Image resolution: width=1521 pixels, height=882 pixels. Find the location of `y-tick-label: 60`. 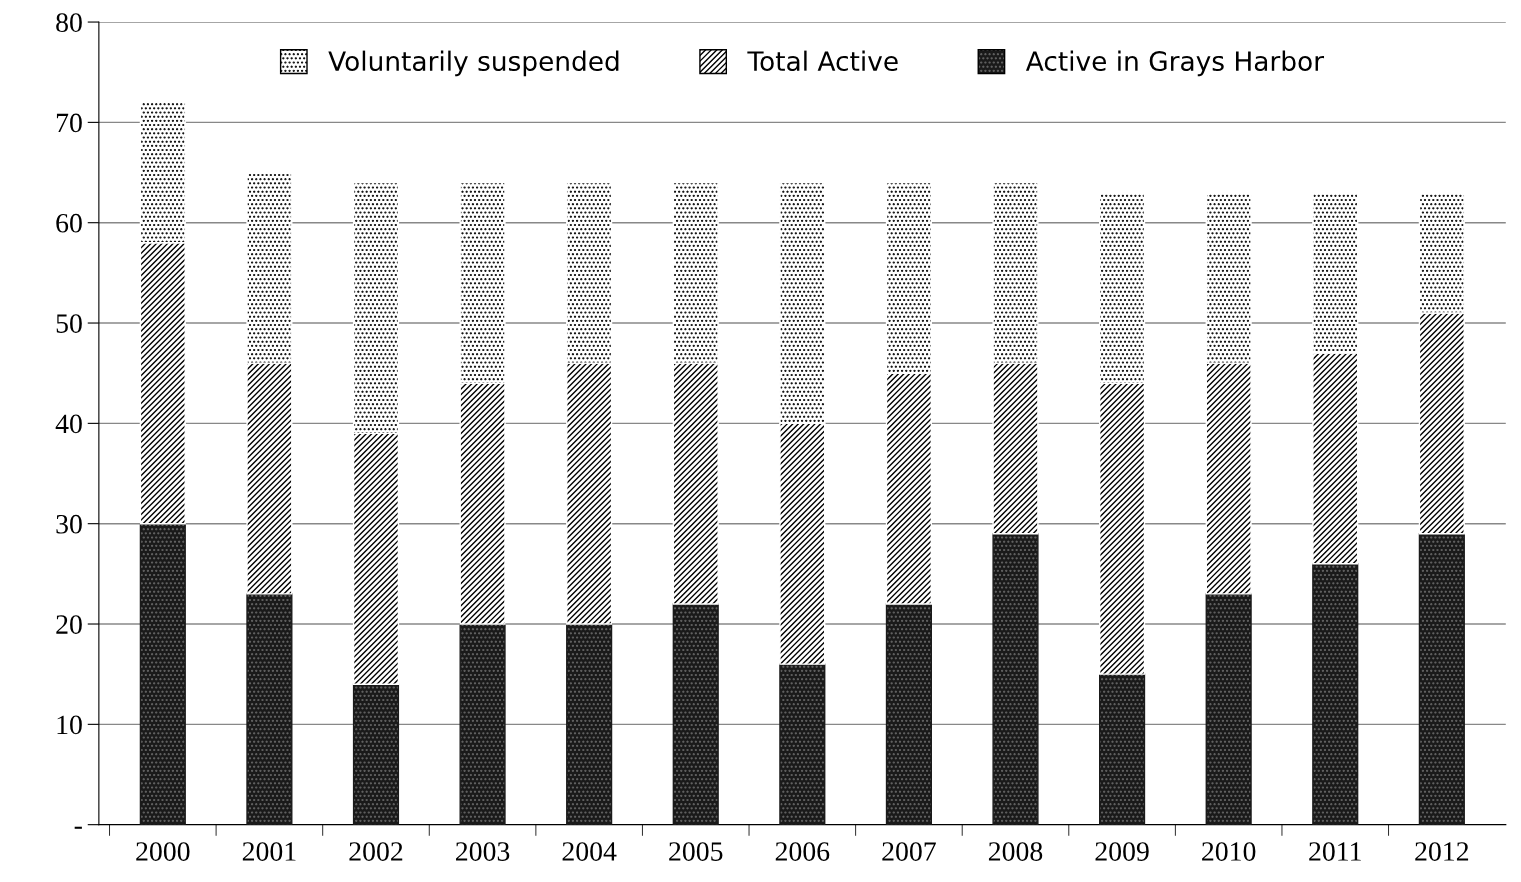

y-tick-label: 60 is located at coordinates (69, 223).